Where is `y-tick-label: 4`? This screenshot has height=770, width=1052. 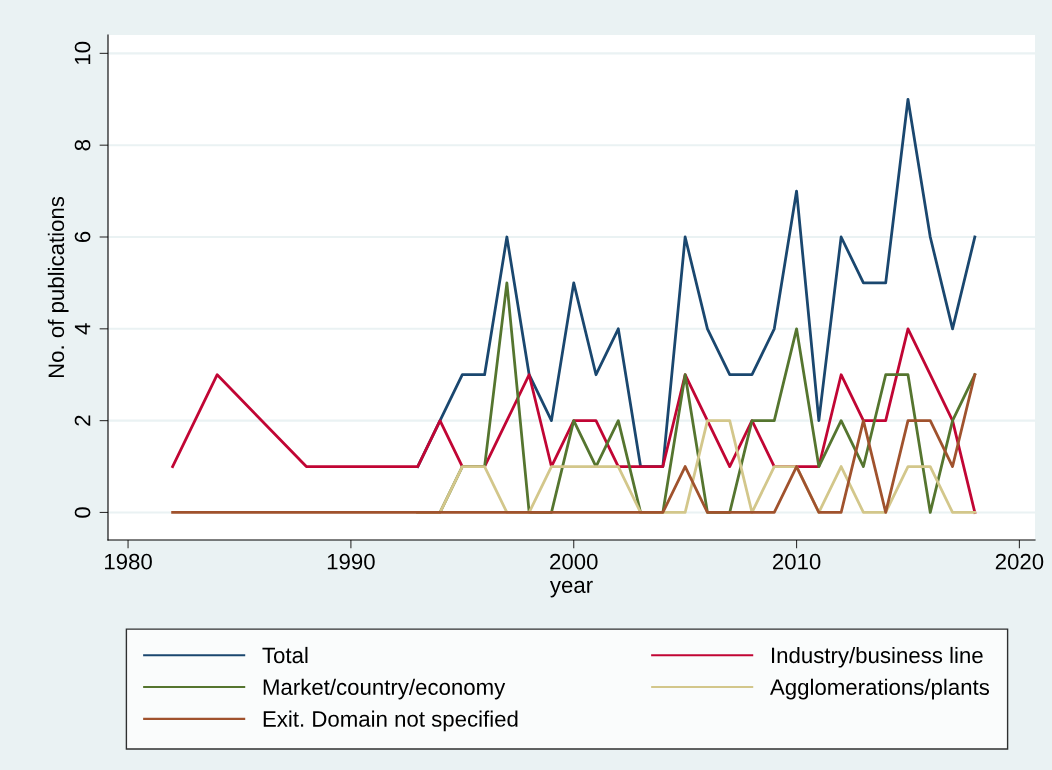
y-tick-label: 4 is located at coordinates (82, 329).